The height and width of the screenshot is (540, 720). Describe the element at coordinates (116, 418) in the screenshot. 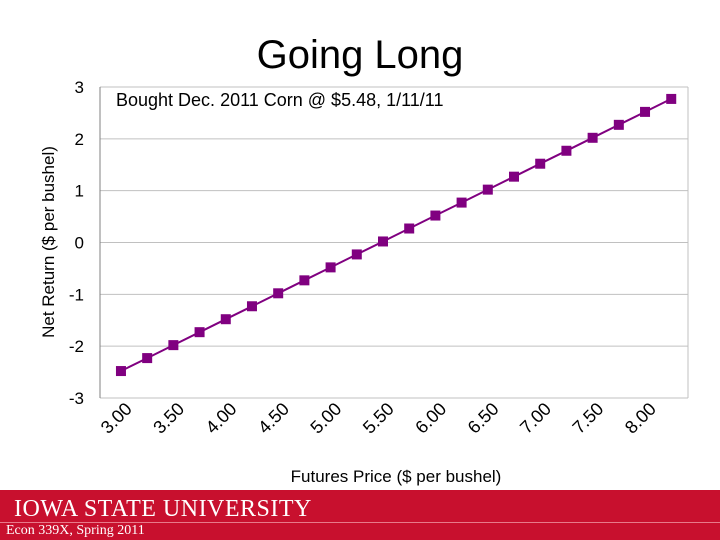

I see `x-tick-label: 3.00` at that location.